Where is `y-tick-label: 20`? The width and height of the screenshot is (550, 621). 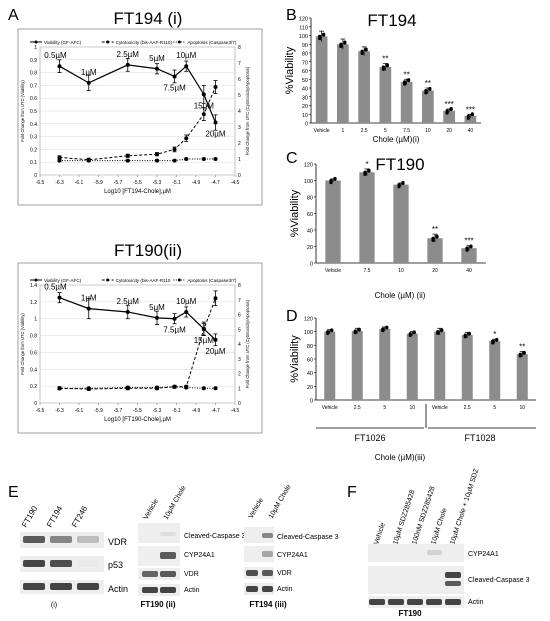
y-tick-label: 20 is located at coordinates (305, 107).